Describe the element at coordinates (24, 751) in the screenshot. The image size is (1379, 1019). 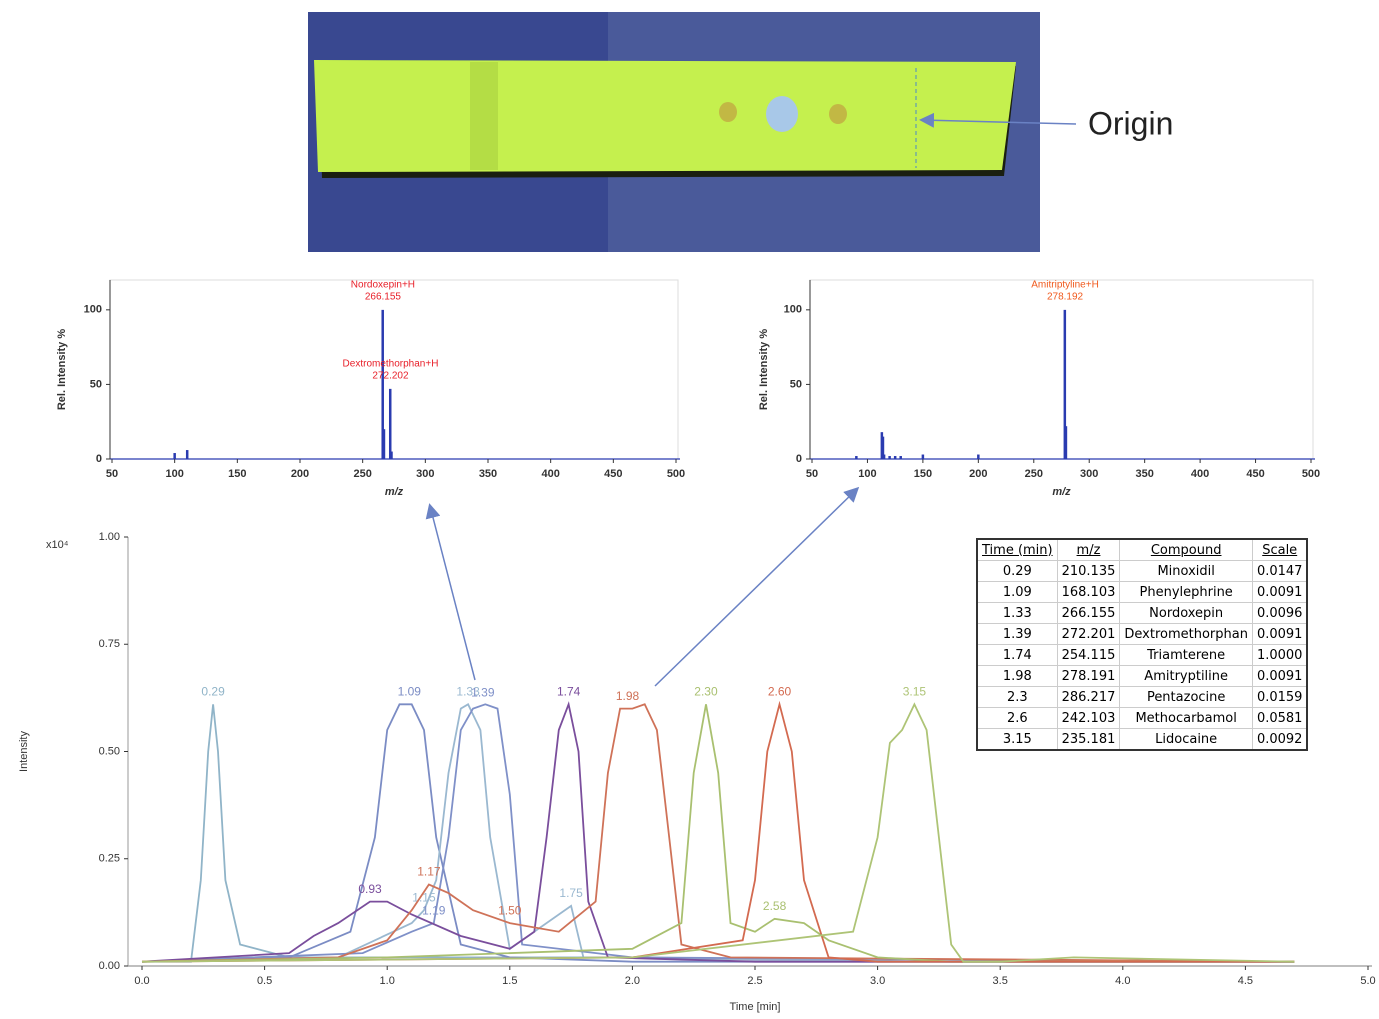
I see `y-axis-label: Intensity` at that location.